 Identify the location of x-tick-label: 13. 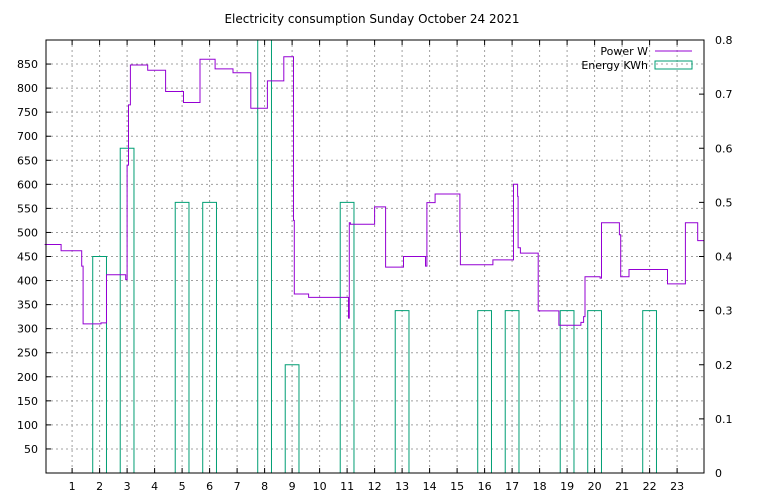
(402, 486).